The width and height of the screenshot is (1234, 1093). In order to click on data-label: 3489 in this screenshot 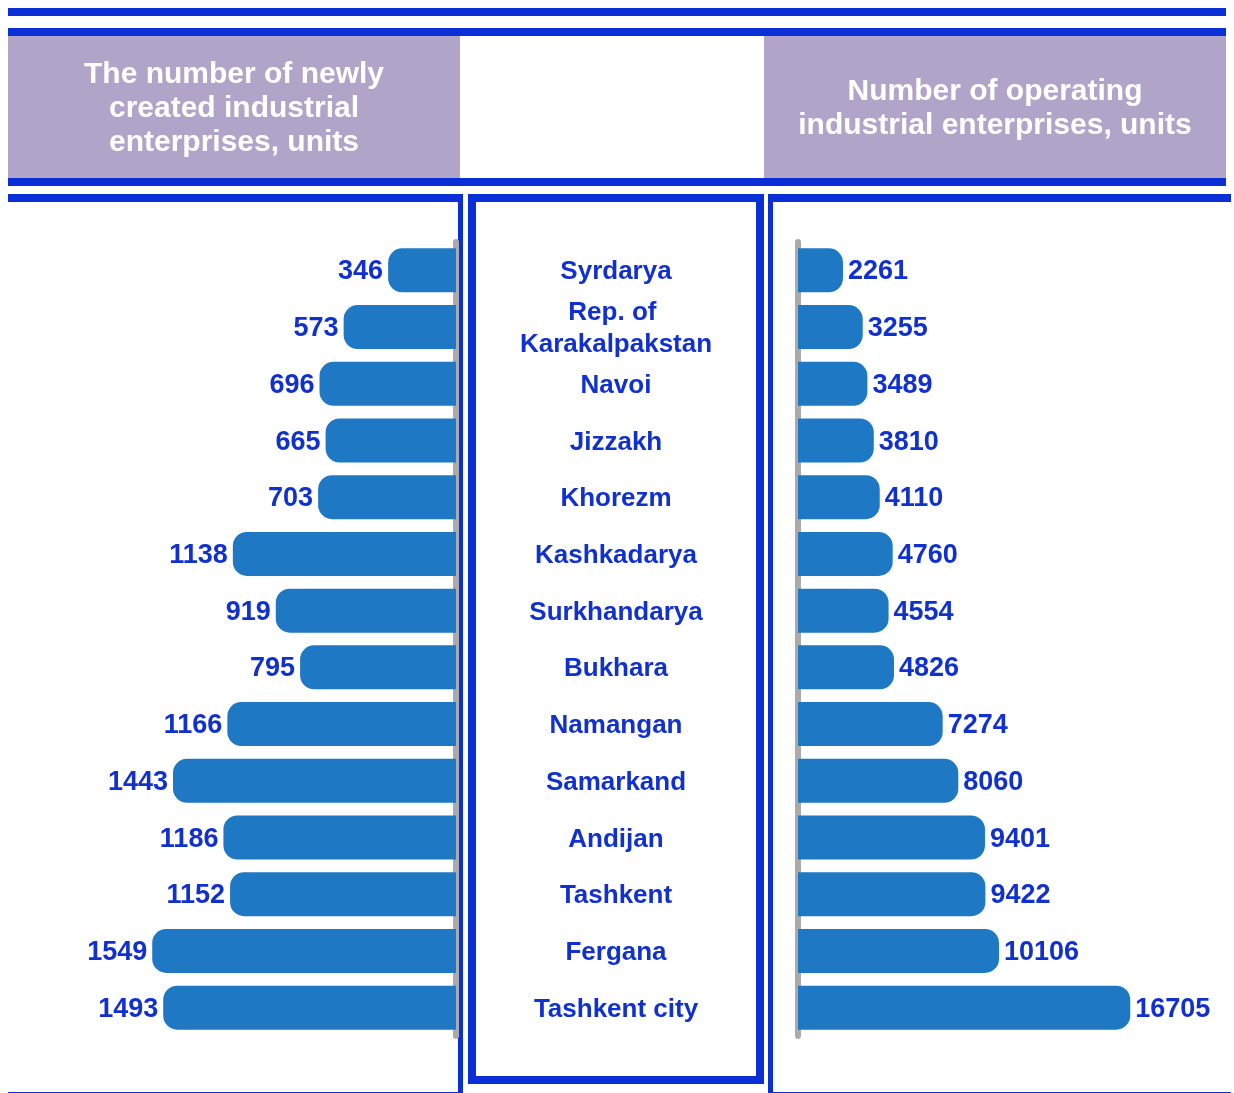, I will do `click(902, 383)`.